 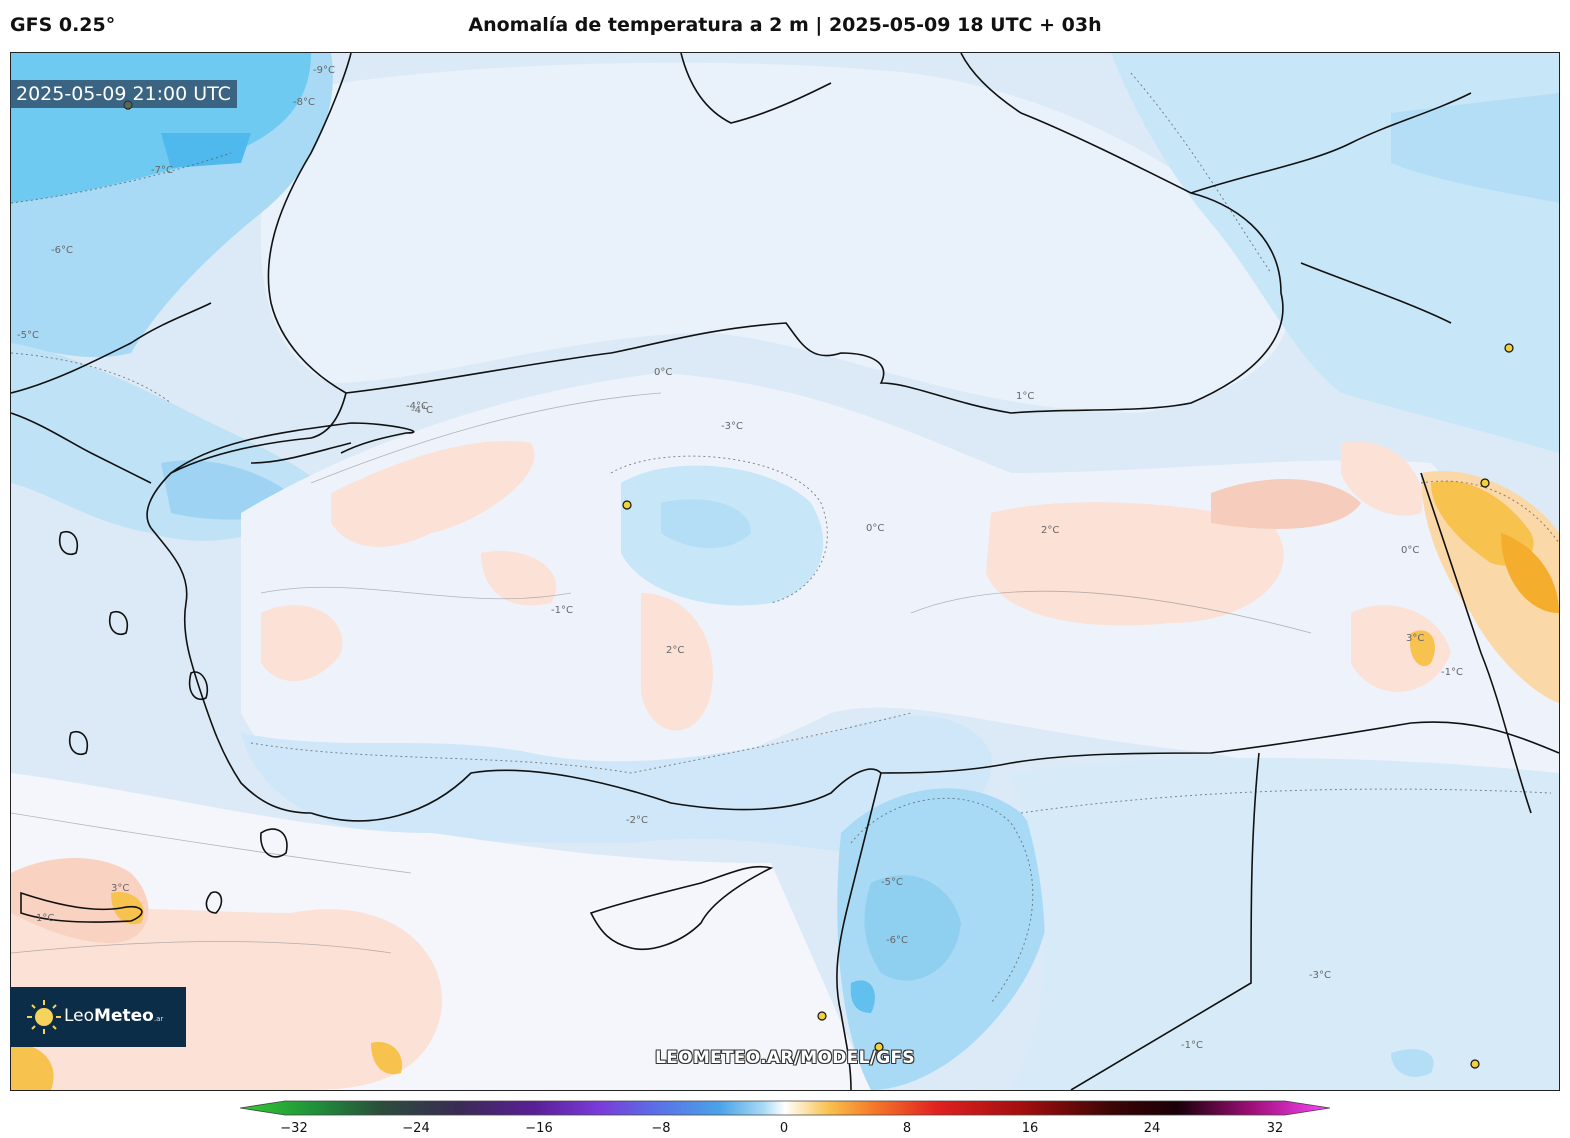 What do you see at coordinates (784, 1128) in the screenshot?
I see `colorbar-tick: 0` at bounding box center [784, 1128].